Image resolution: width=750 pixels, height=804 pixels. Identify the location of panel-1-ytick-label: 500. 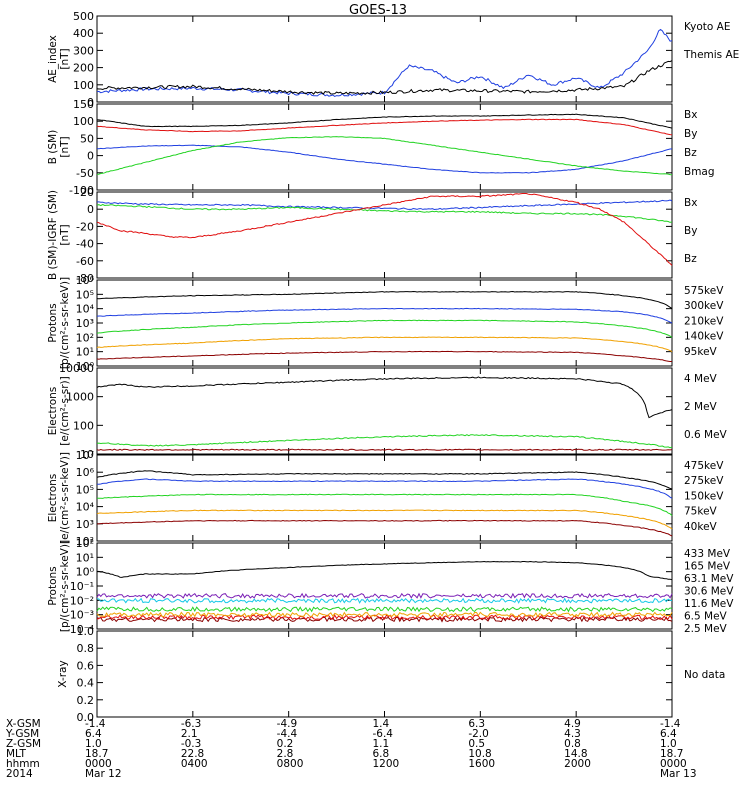
(83, 16).